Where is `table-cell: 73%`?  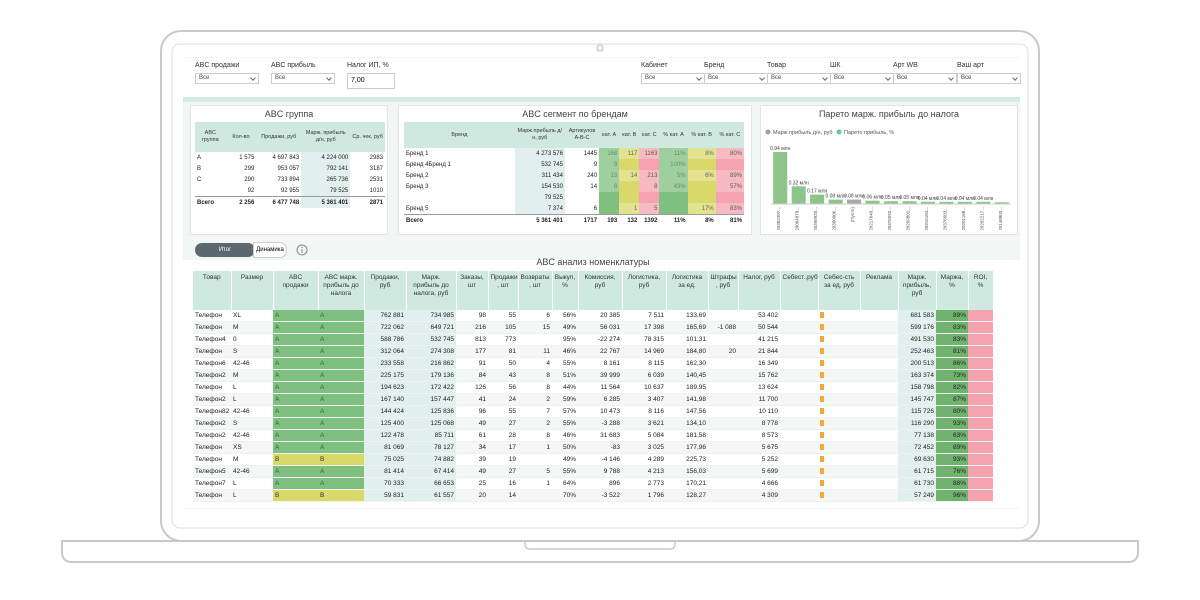 table-cell: 73% is located at coordinates (952, 375).